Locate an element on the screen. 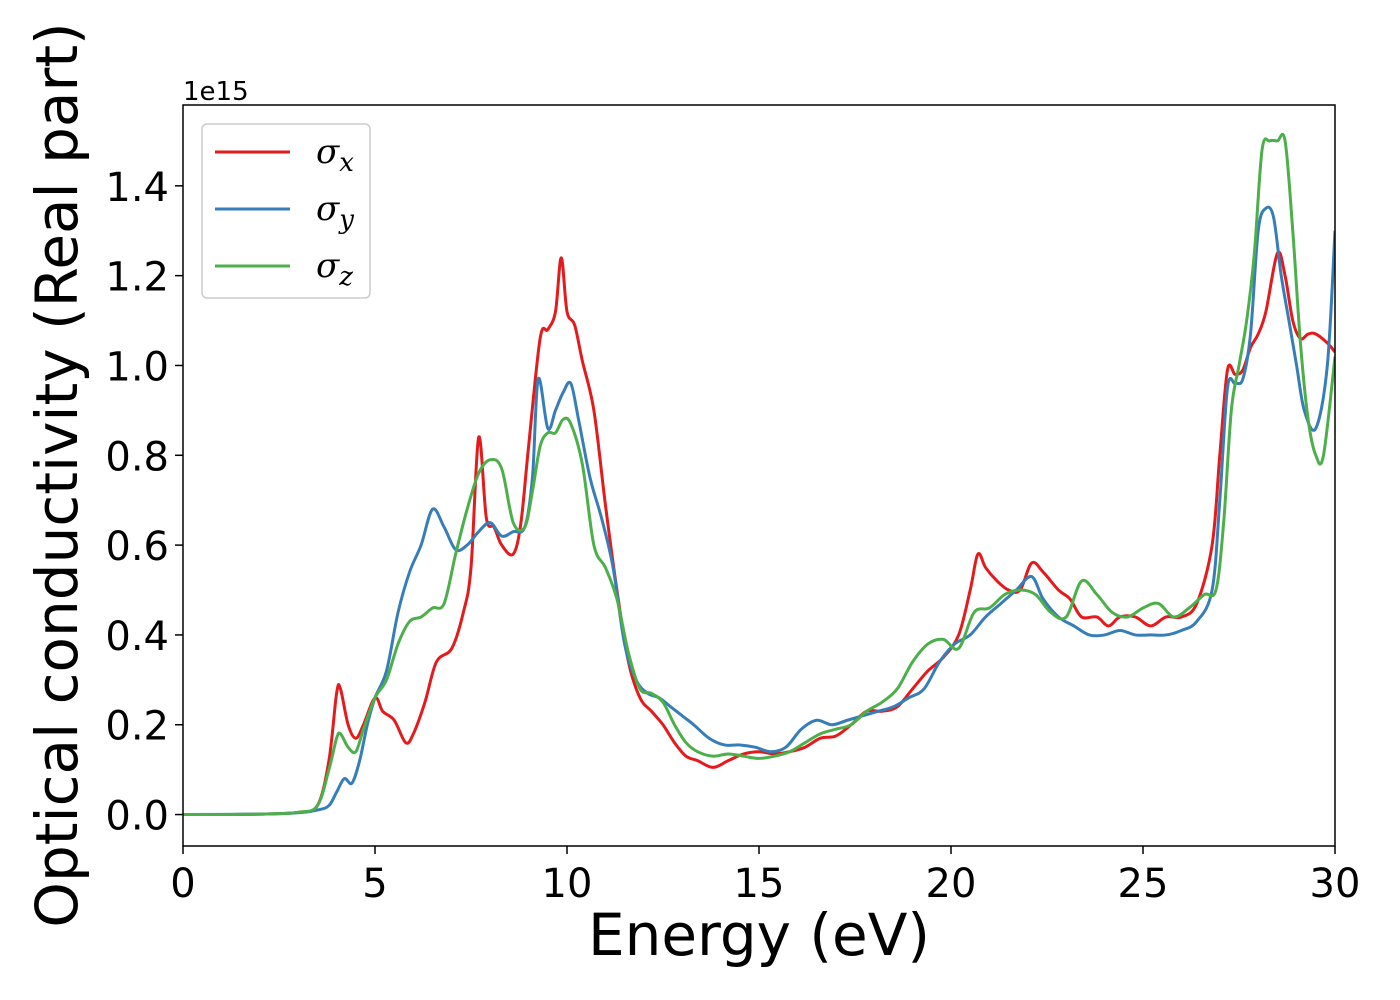 The height and width of the screenshot is (1000, 1400). y-tick-label: 1.0 is located at coordinates (137, 367).